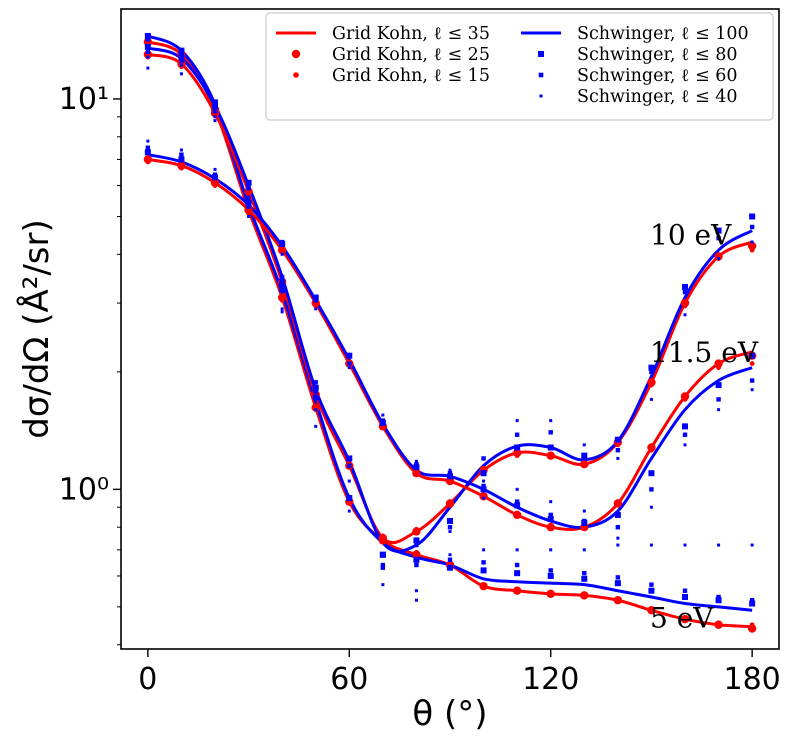  I want to click on x-tick-label: 0, so click(147, 679).